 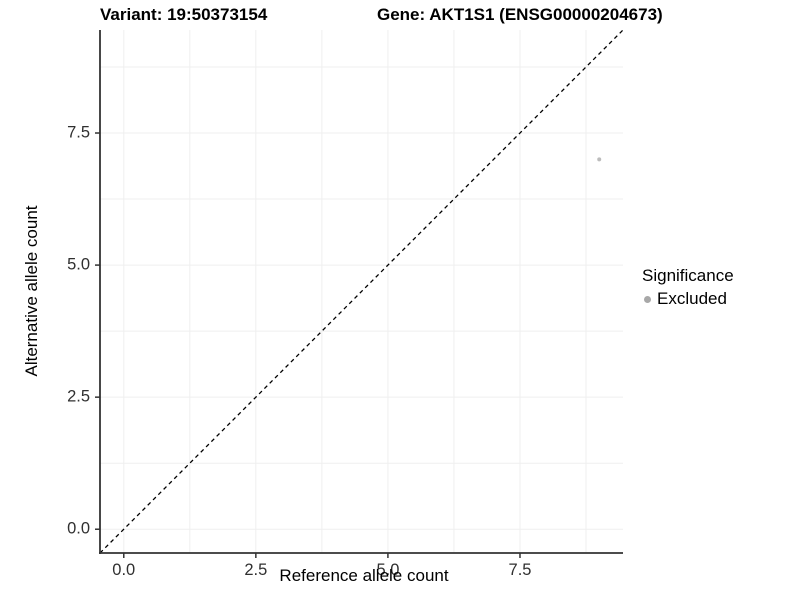 I want to click on legend-item-excluded: Excluded, so click(x=688, y=299).